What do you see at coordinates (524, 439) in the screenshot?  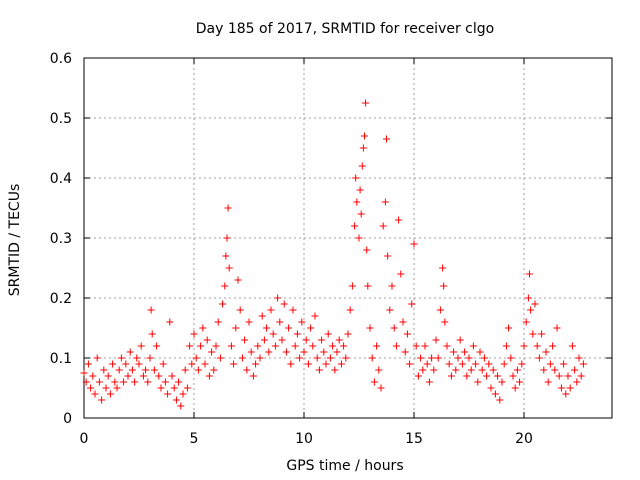 I see `x-tick-label: 20` at bounding box center [524, 439].